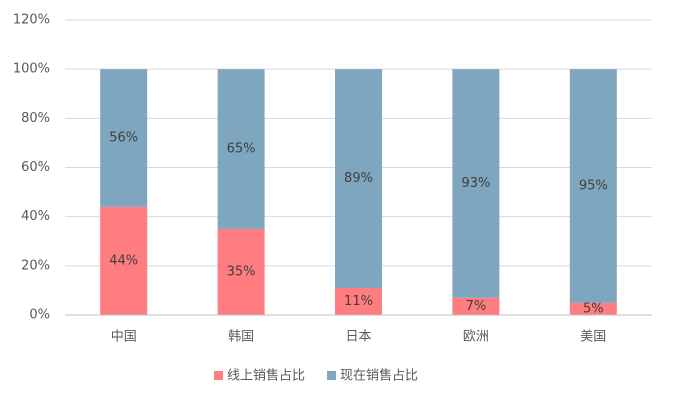  Describe the element at coordinates (241, 337) in the screenshot. I see `x-tick-label: 韩国` at that location.